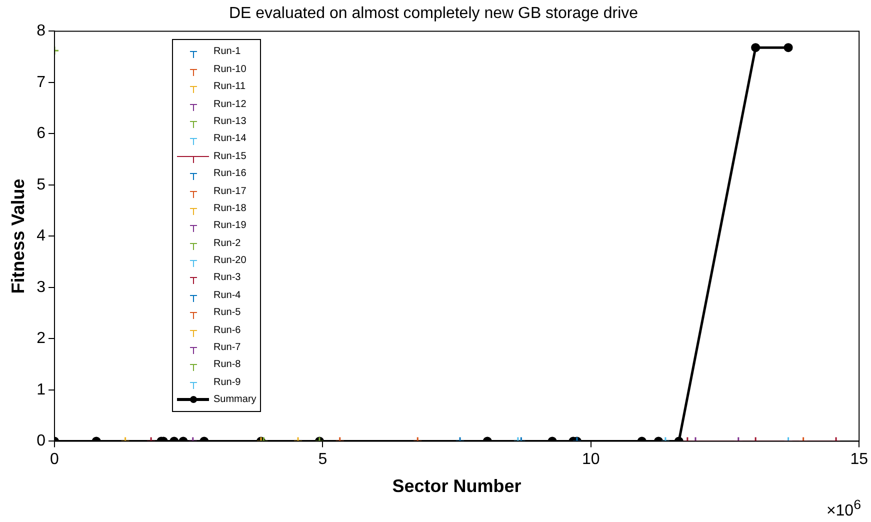 The height and width of the screenshot is (522, 871). What do you see at coordinates (433, 13) in the screenshot?
I see `chart-title: DE evaluated on almost completely new GB storage drive` at bounding box center [433, 13].